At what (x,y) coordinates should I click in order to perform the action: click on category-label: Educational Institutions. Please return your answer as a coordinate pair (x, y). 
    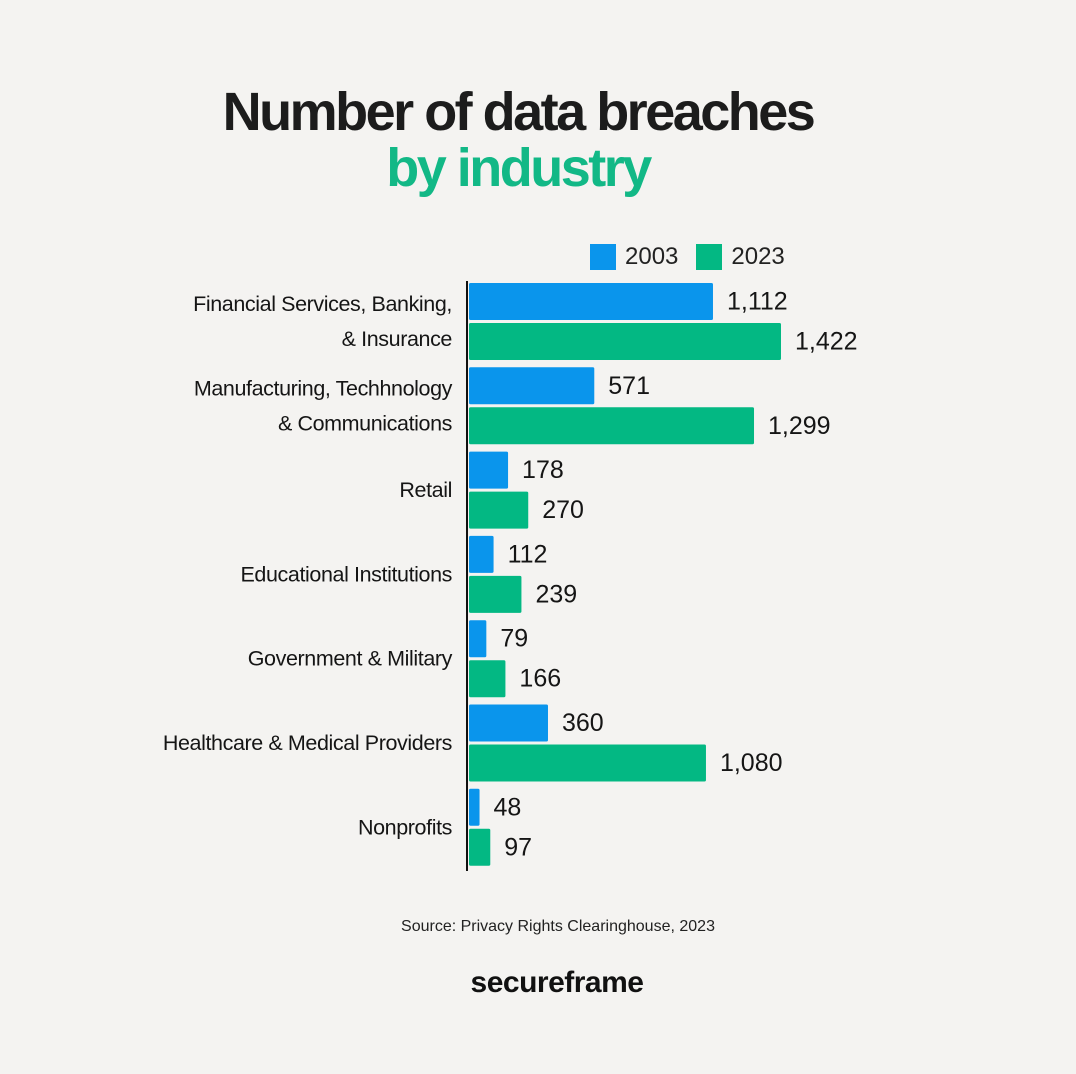
    Looking at the image, I should click on (346, 574).